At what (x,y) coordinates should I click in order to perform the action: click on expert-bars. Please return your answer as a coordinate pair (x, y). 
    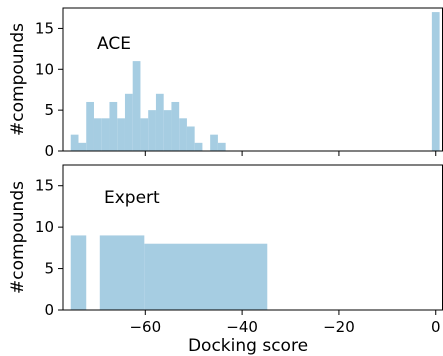
    Looking at the image, I should click on (169, 272).